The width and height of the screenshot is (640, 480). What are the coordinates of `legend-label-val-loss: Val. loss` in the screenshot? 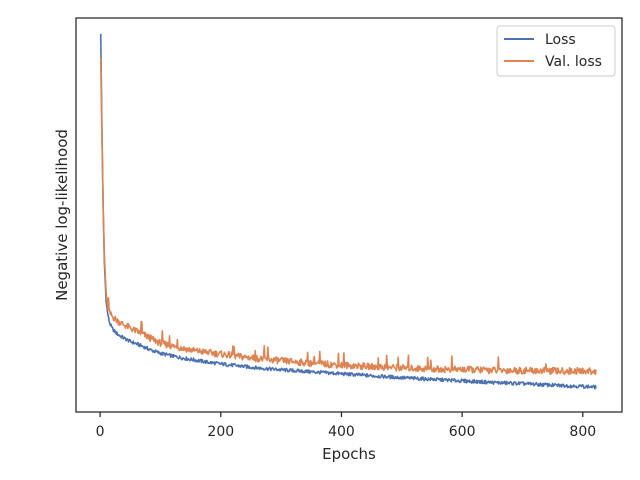 It's located at (573, 62).